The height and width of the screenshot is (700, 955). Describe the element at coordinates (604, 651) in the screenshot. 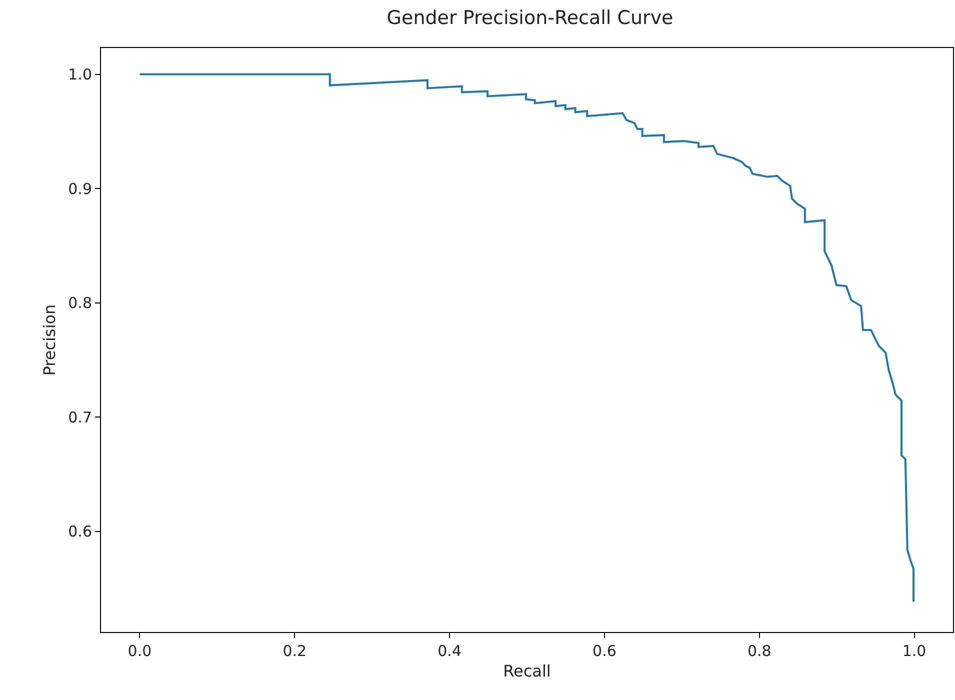

I see `x-tick-label: 0.6` at that location.